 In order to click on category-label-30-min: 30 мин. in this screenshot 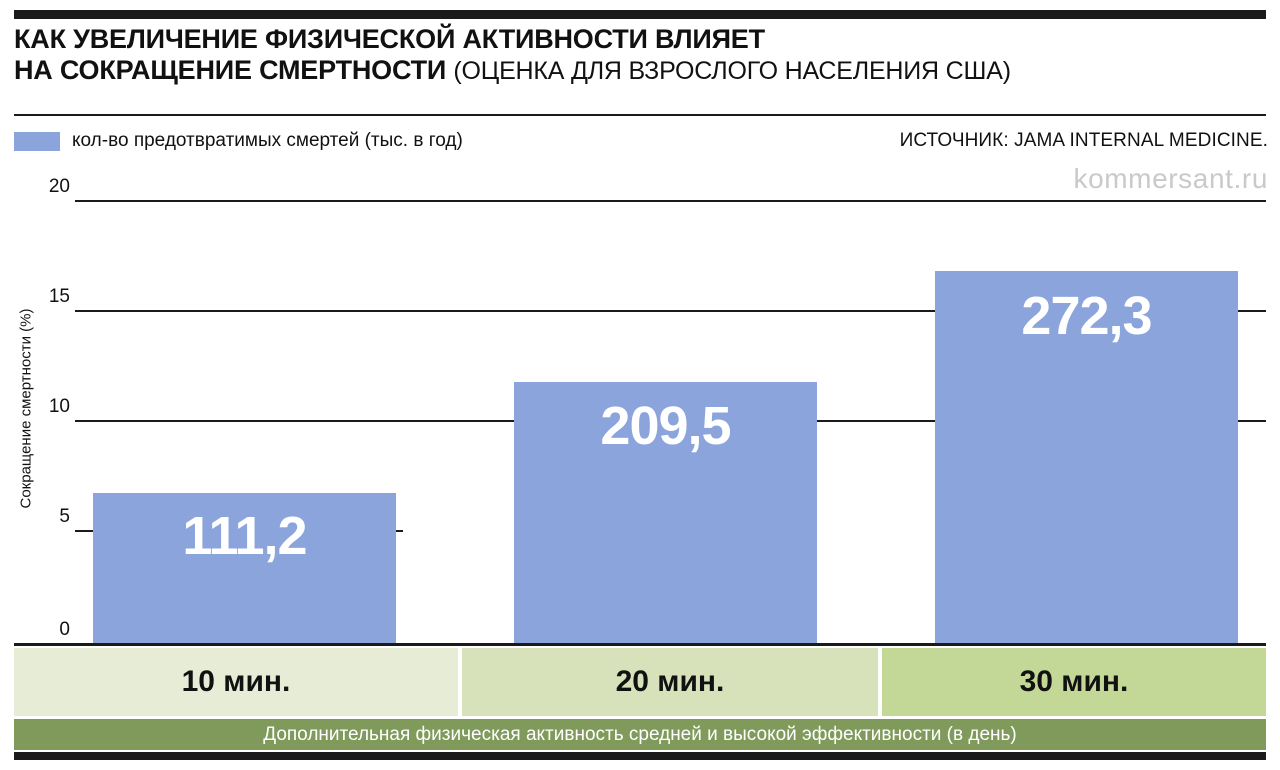, I will do `click(1074, 681)`.